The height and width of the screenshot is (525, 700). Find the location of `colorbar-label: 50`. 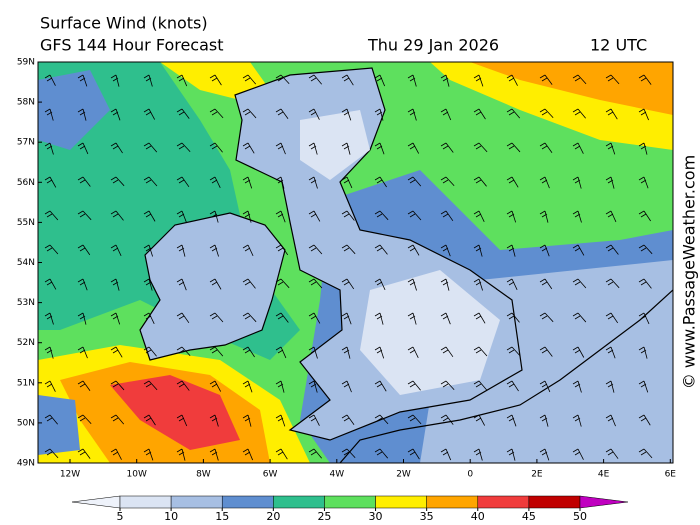

colorbar-label: 50 is located at coordinates (580, 516).